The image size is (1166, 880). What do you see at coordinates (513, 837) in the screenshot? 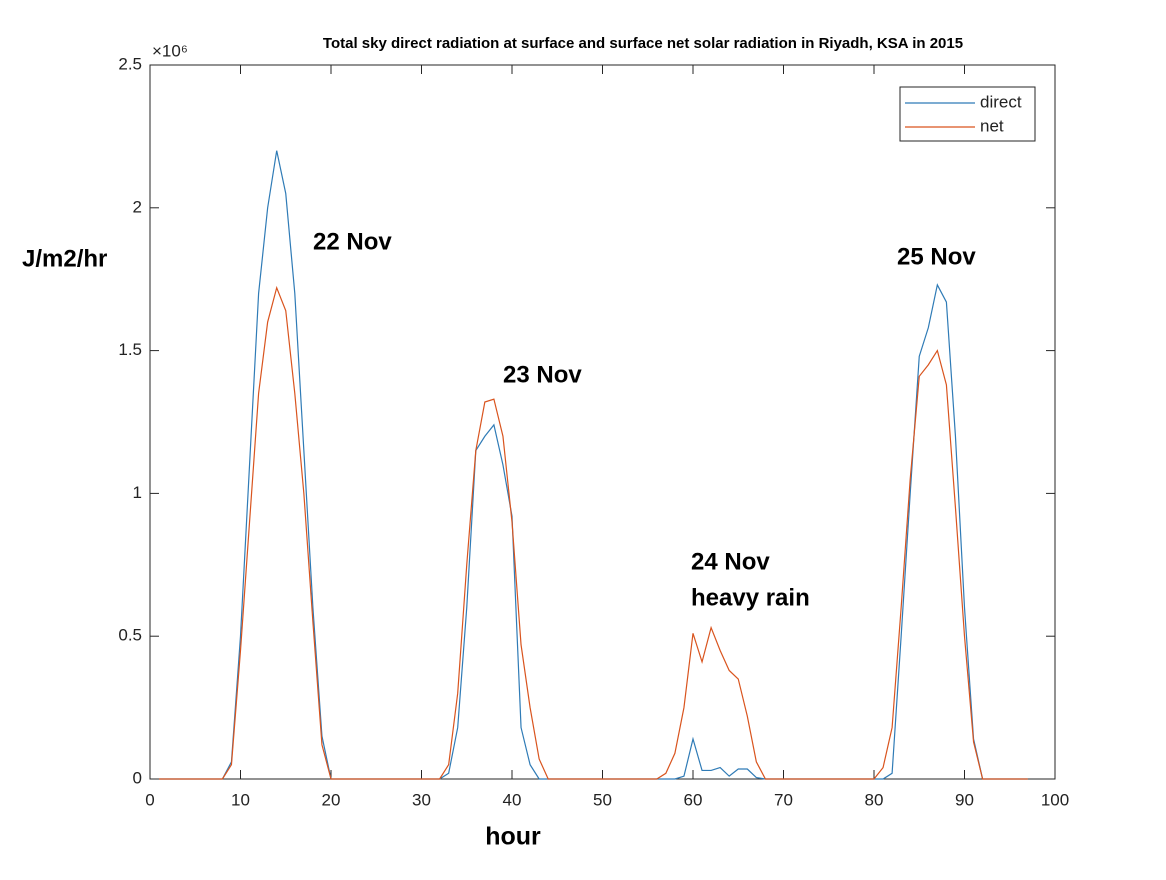
I see `x-axis-label: hour` at bounding box center [513, 837].